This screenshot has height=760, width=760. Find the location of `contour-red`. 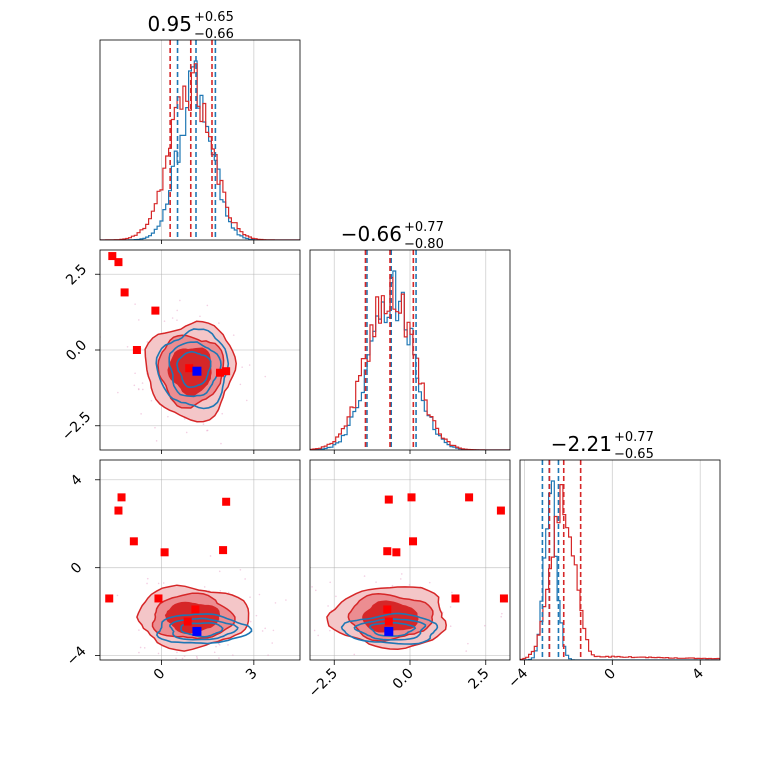

contour-red is located at coordinates (192, 617).